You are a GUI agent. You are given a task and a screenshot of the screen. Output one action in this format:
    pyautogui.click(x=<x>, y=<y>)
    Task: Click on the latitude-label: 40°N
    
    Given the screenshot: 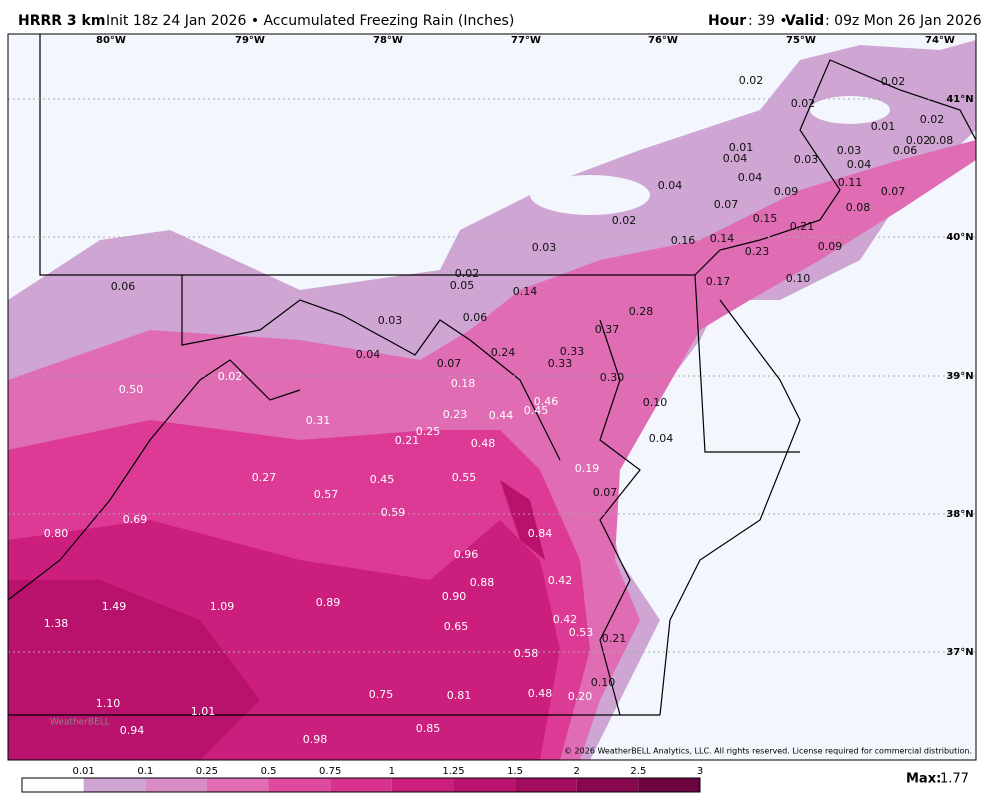 What is the action you would take?
    pyautogui.click(x=959, y=237)
    